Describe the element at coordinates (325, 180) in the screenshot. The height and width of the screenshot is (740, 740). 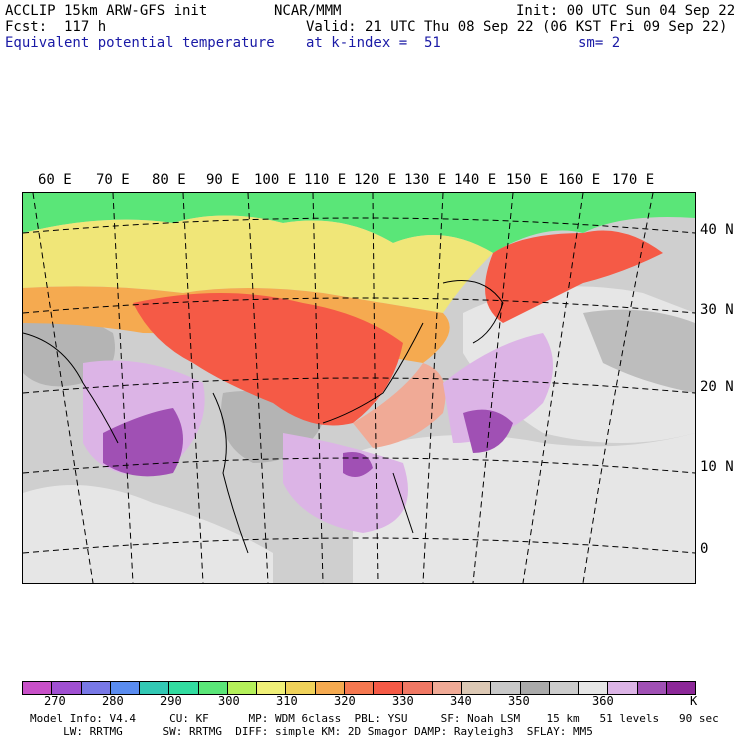
I see `lon-label: 110 E` at that location.